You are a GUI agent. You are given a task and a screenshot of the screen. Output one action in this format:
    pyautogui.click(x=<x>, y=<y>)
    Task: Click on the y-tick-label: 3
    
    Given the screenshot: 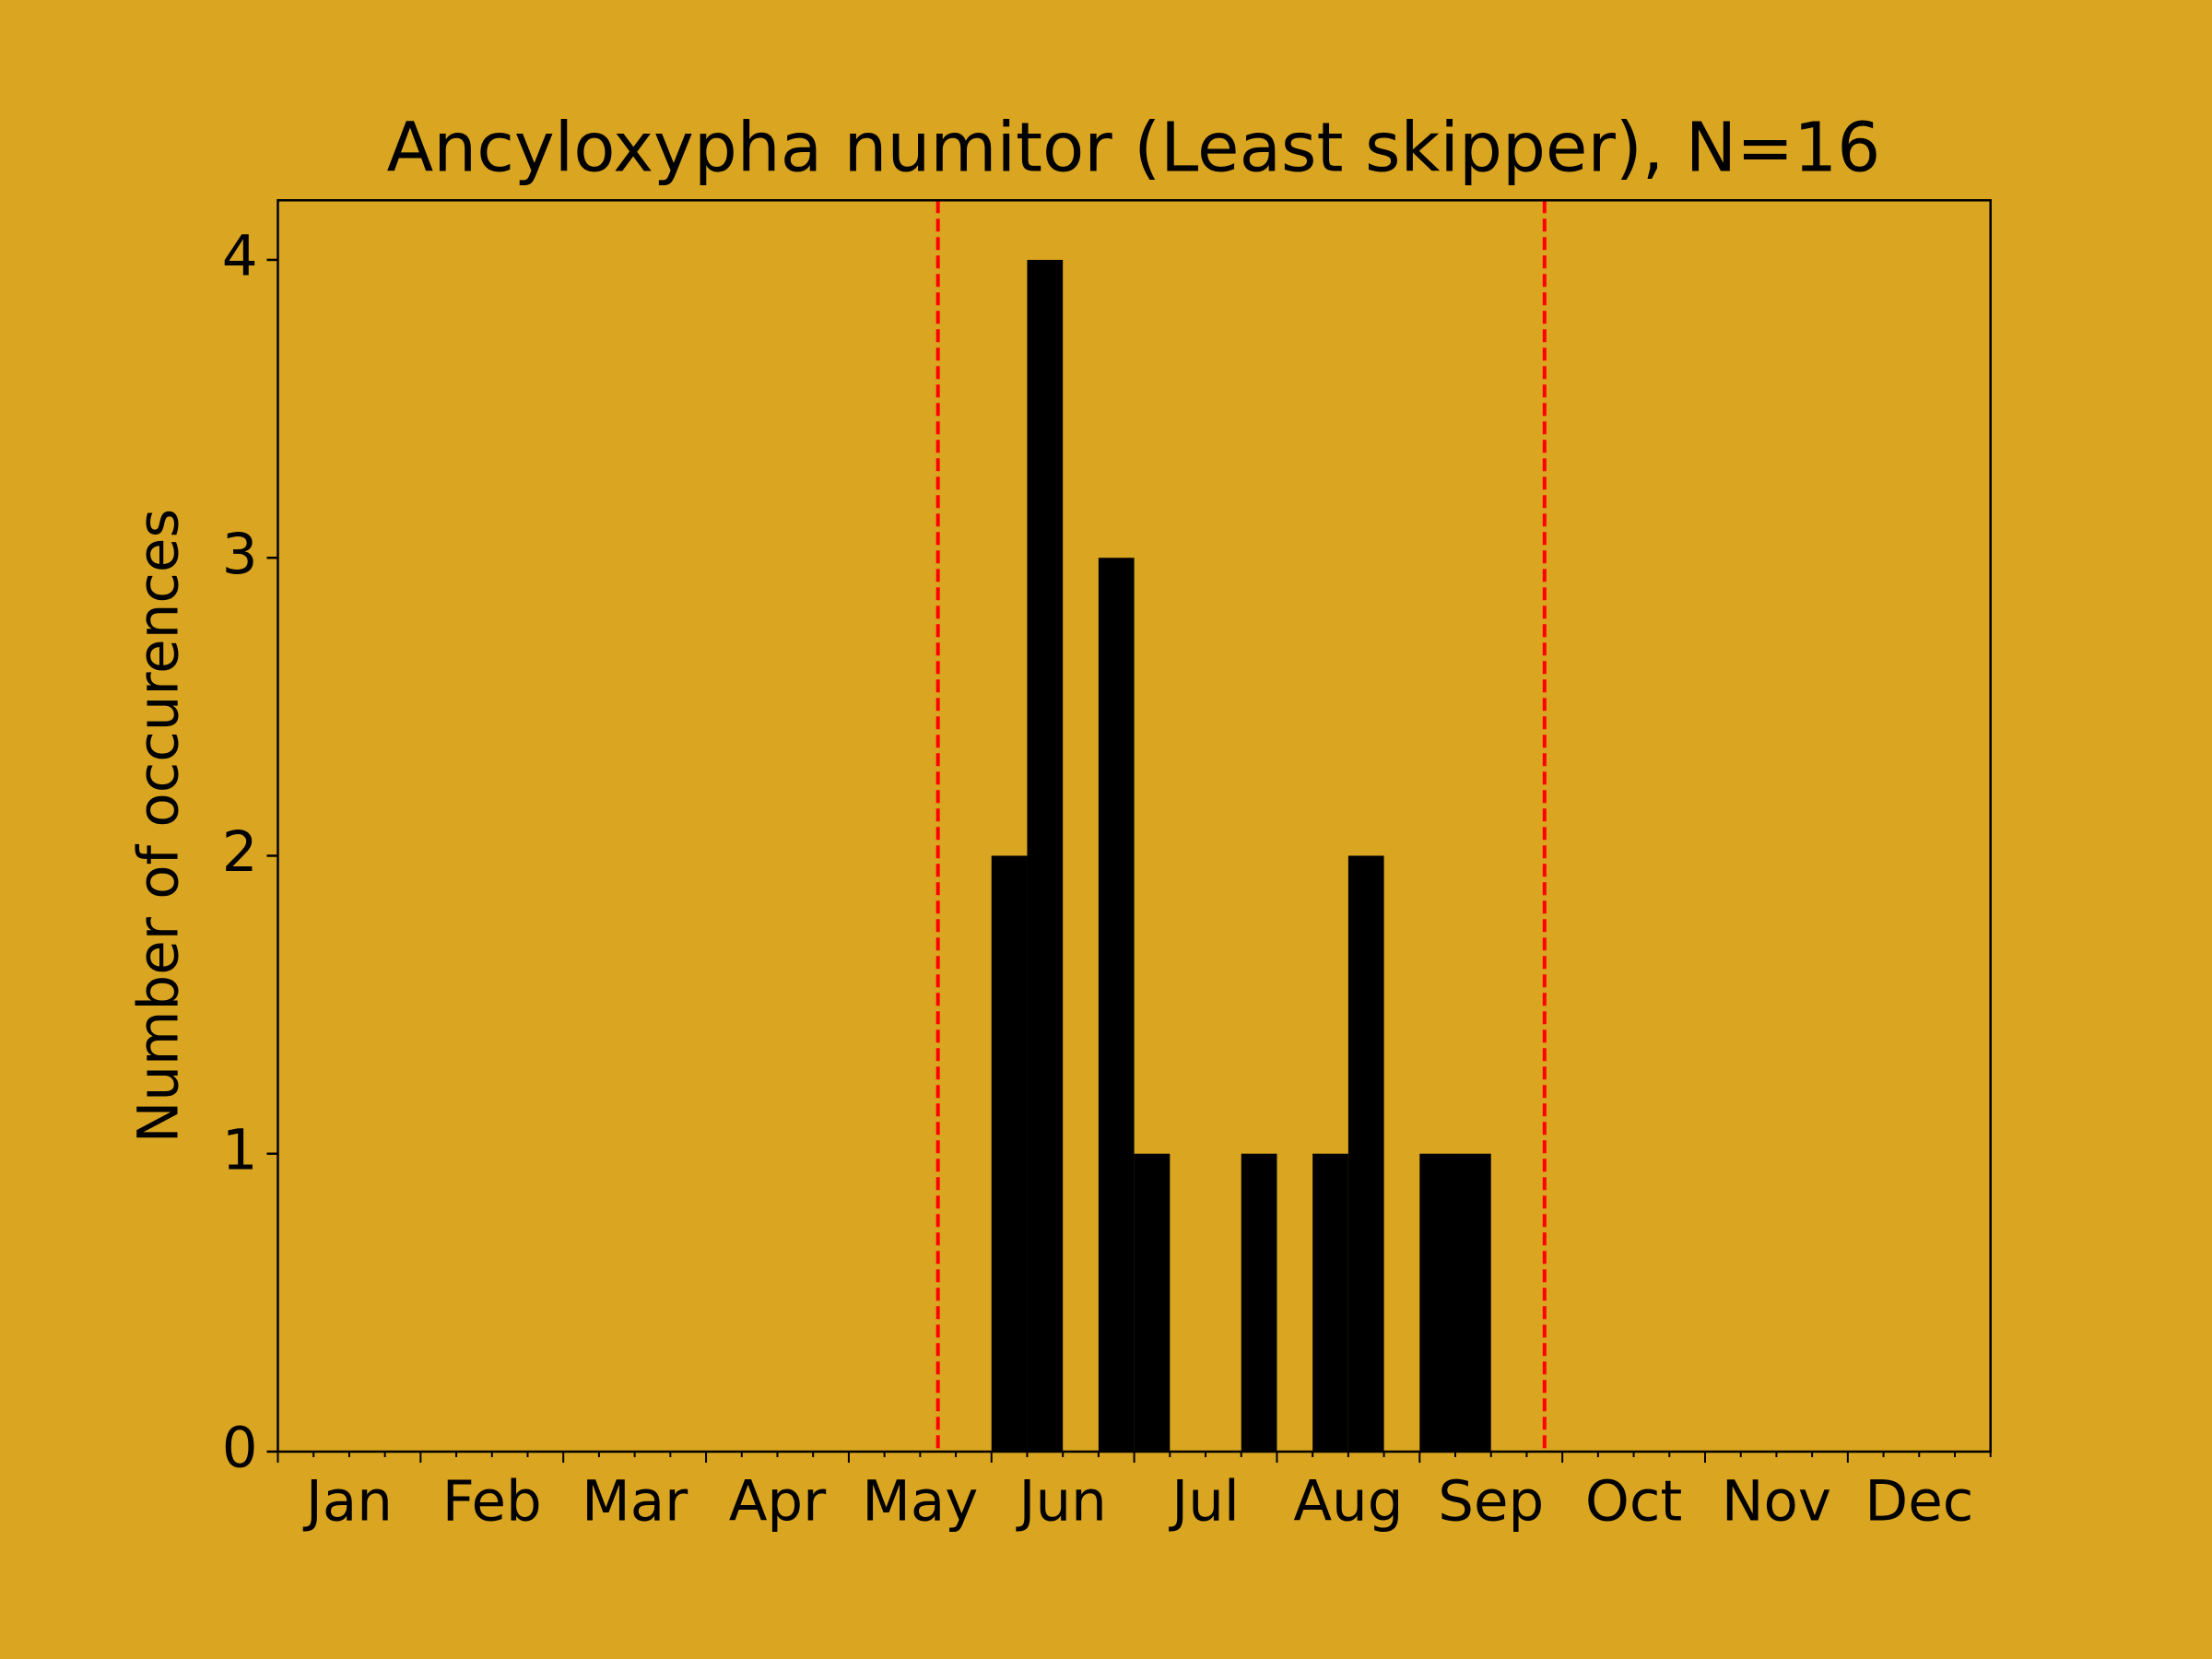 What is the action you would take?
    pyautogui.click(x=240, y=554)
    